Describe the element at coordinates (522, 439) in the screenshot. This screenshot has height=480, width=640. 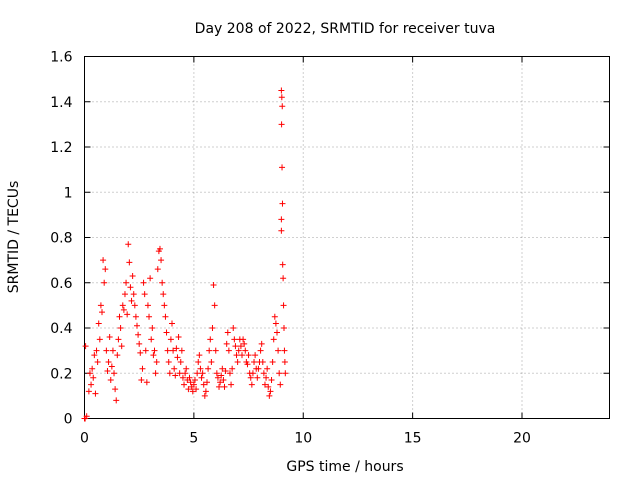
I see `x-tick-label: 20` at that location.